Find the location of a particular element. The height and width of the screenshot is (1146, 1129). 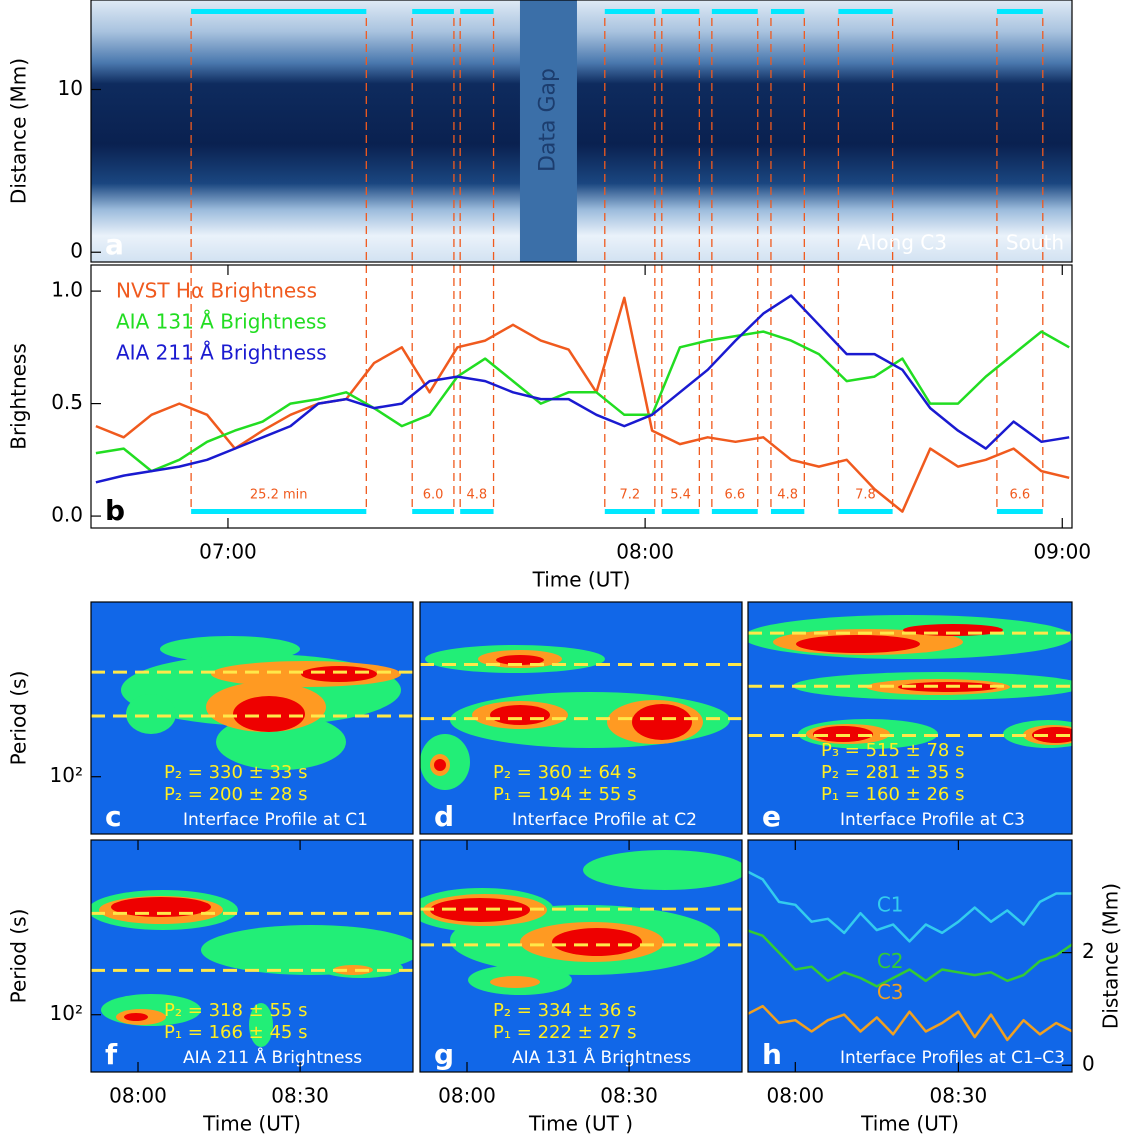

interval-label: 6.0 is located at coordinates (433, 495).